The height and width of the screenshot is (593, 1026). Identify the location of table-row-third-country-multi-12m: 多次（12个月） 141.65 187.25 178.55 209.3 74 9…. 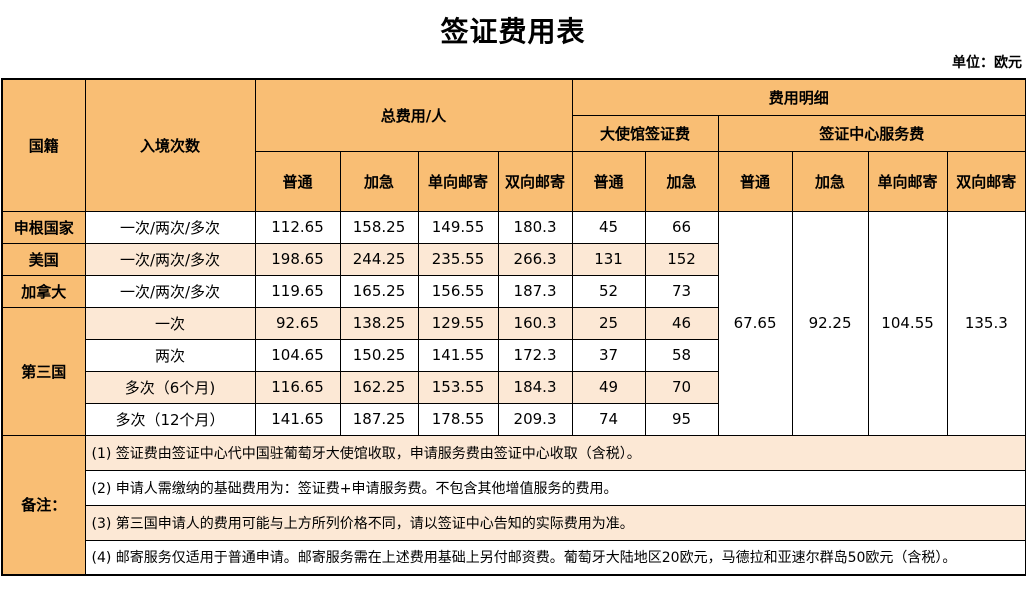
(514, 419).